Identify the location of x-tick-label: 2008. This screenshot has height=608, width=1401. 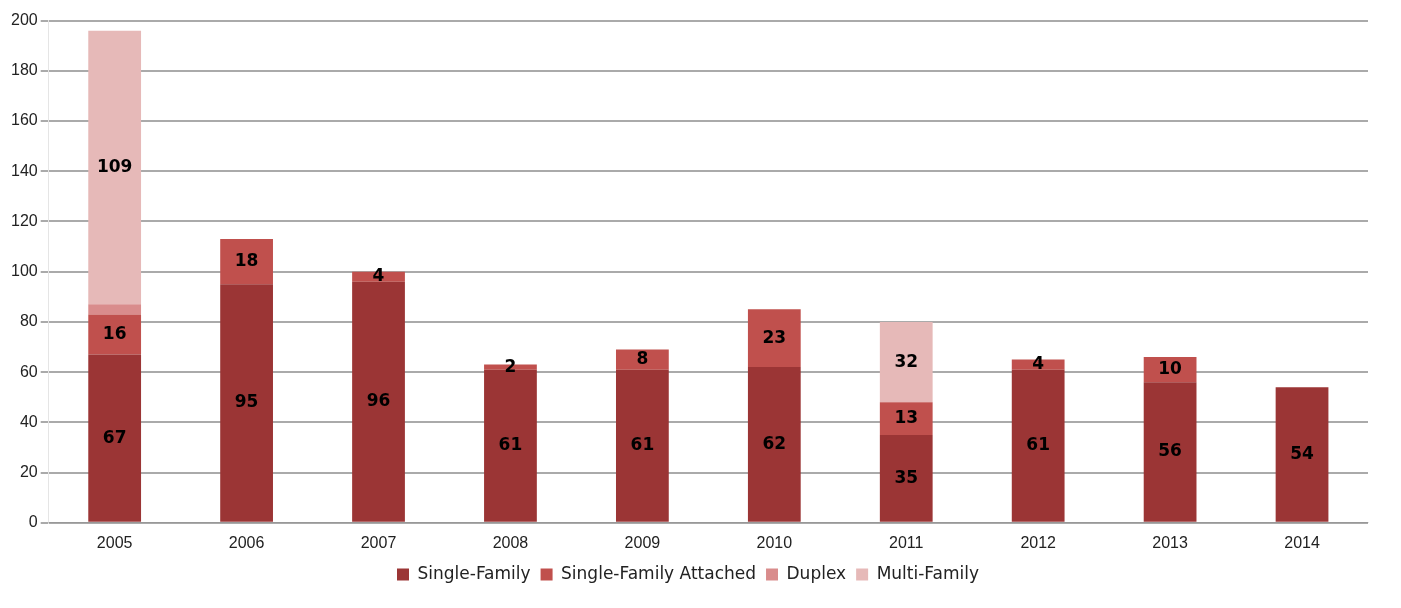
(510, 542).